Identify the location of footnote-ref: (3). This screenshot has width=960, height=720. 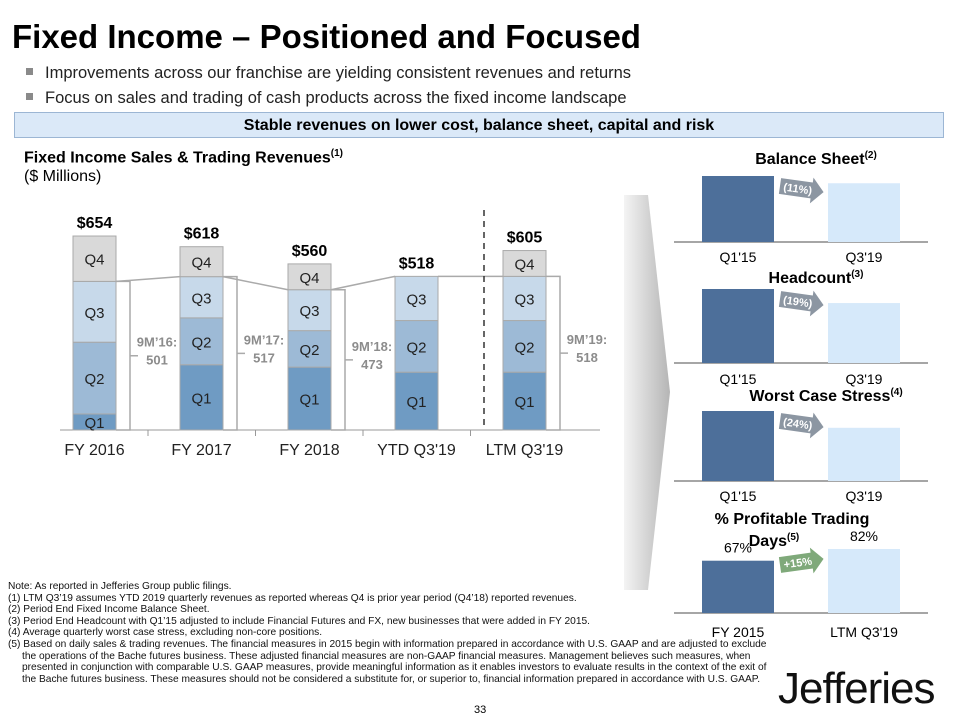
(857, 274).